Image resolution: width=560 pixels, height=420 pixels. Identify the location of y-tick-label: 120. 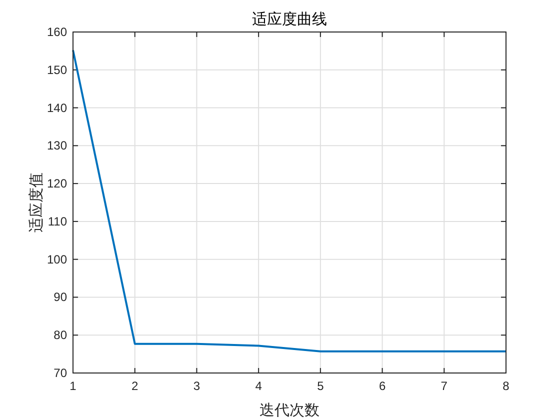
(57, 183).